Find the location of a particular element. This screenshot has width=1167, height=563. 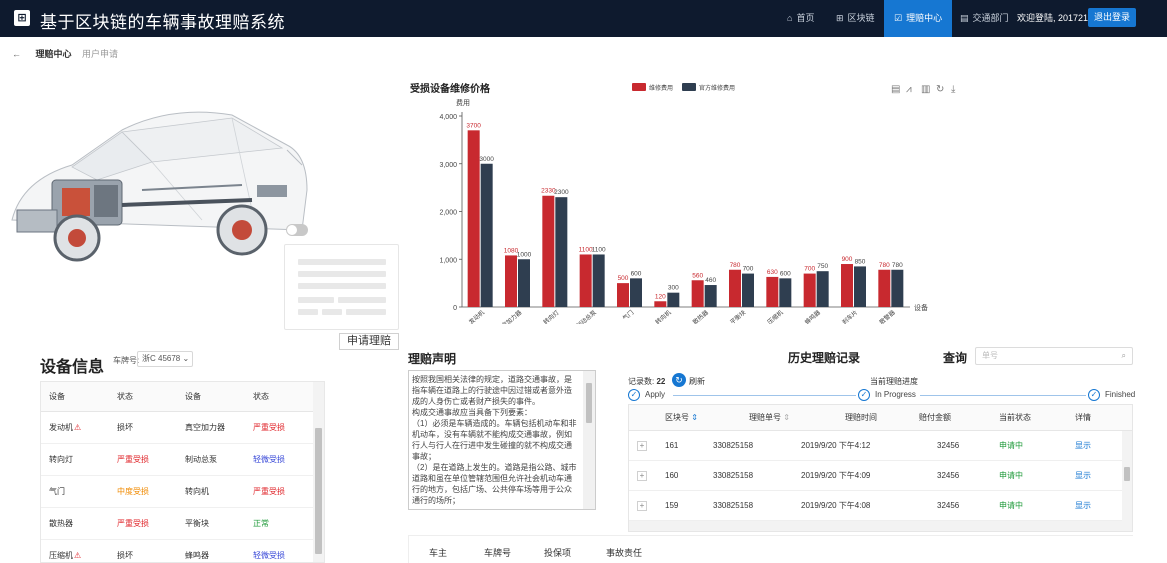

history-table-header: 区块号 ⇕ 理赔单号 ⇕ 理赔时间 赔付金额 当前状态 详情 is located at coordinates (880, 418).